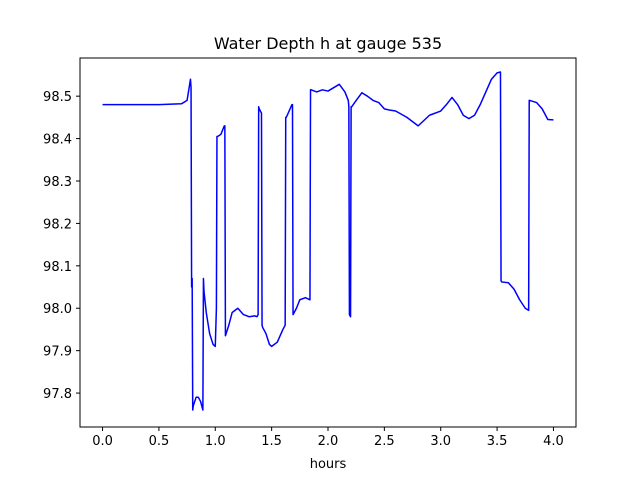 This screenshot has height=480, width=640. I want to click on x-tick-label: 4.0, so click(553, 441).